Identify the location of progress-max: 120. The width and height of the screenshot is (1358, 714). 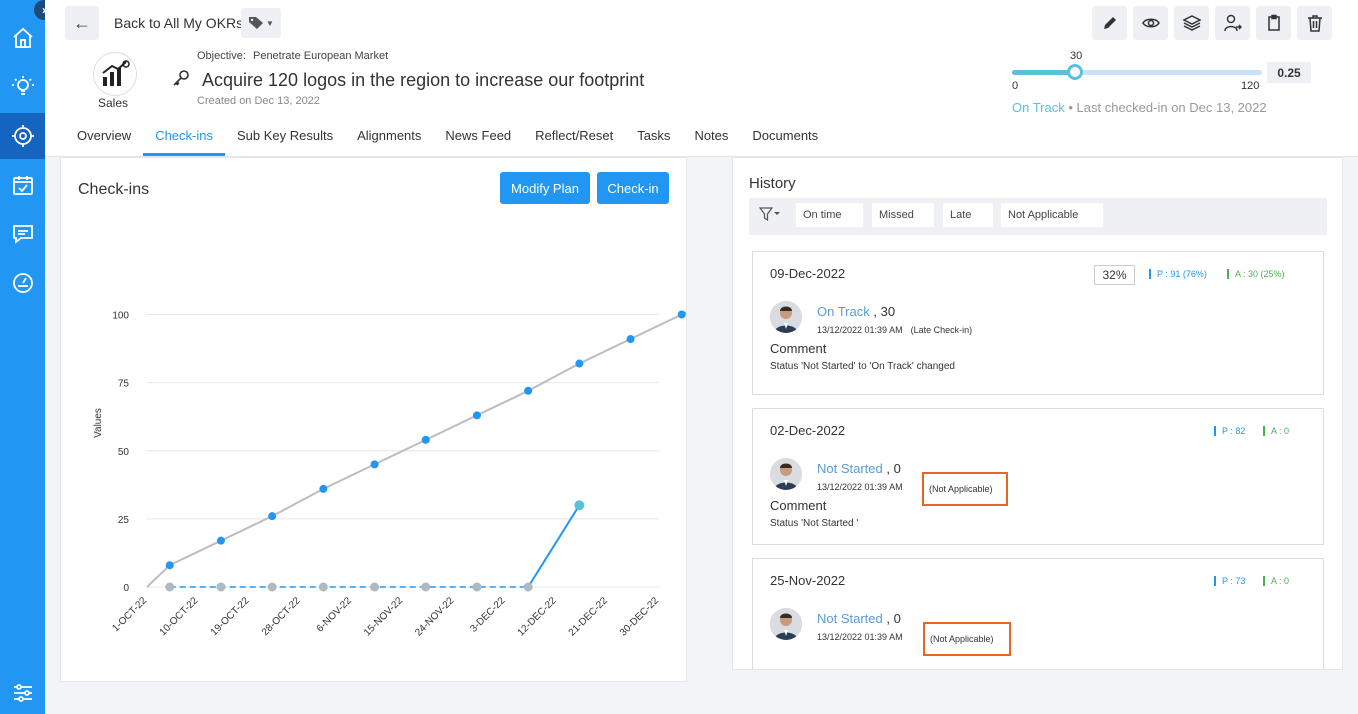
(1250, 86).